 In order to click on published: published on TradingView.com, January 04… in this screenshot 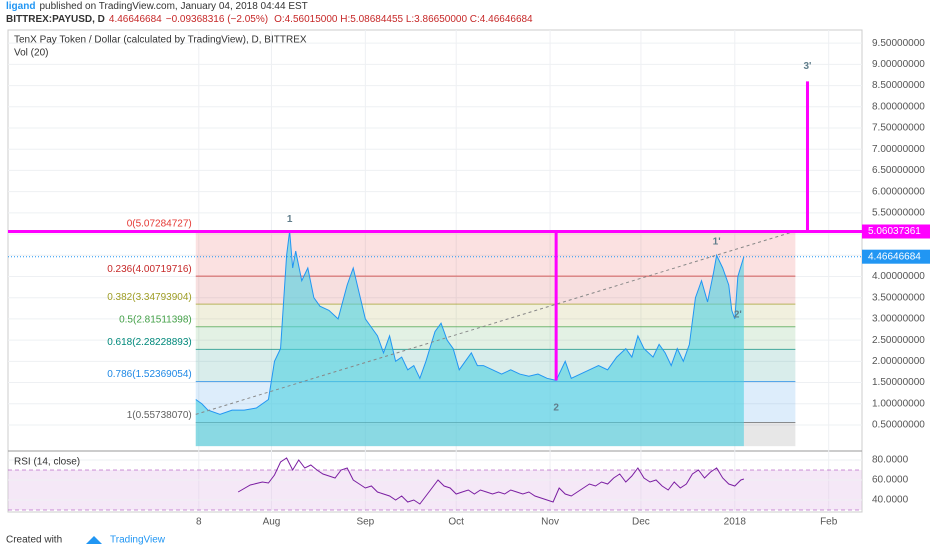, I will do `click(173, 6)`.